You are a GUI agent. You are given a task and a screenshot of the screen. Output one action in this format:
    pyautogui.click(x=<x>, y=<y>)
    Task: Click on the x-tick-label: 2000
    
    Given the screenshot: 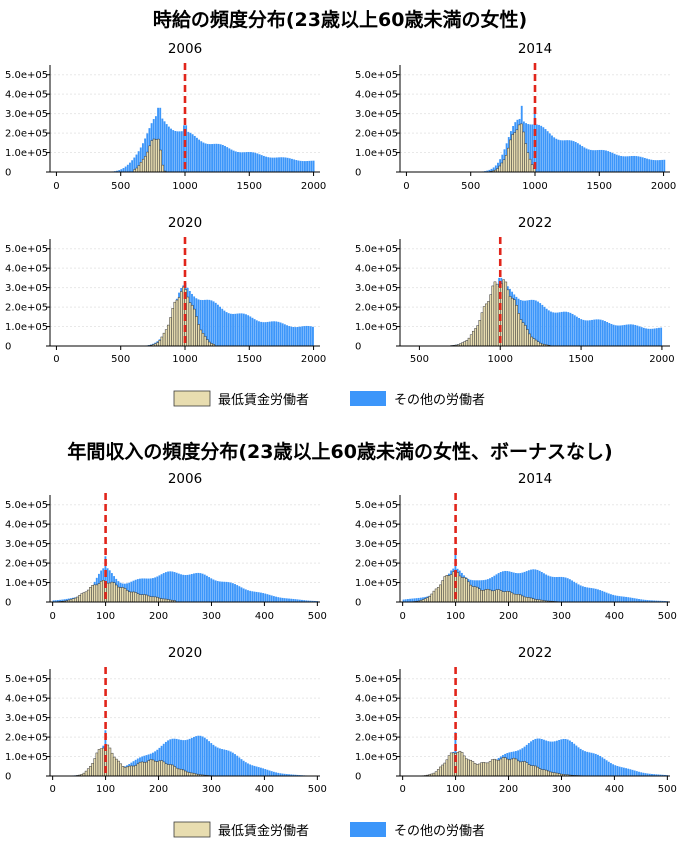 What is the action you would take?
    pyautogui.click(x=661, y=359)
    